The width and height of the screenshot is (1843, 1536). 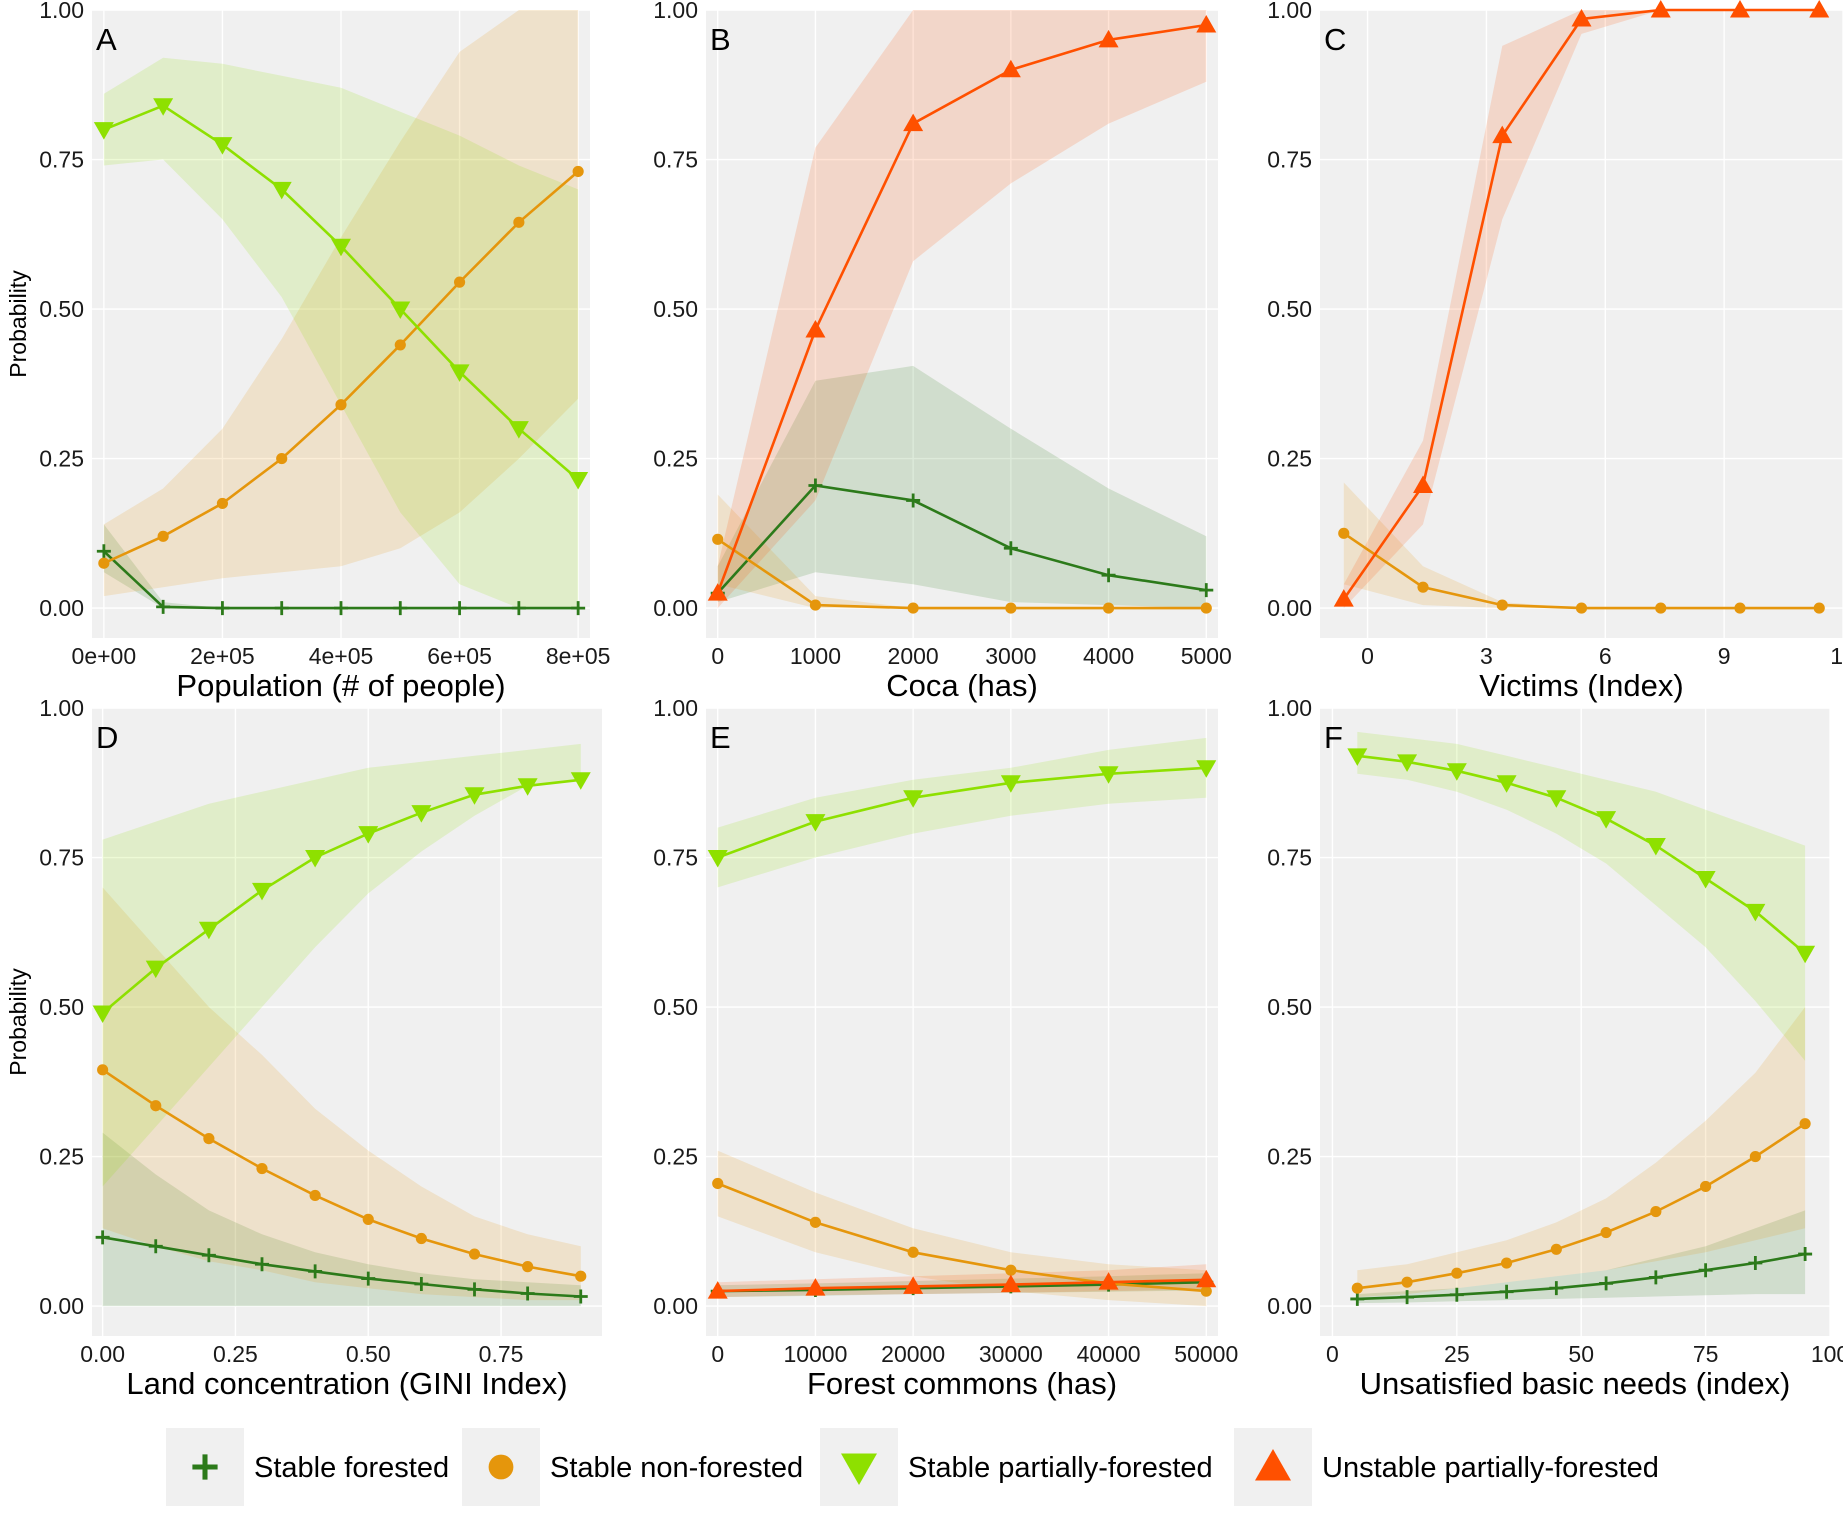 What do you see at coordinates (675, 1157) in the screenshot?
I see `y-tick-label: 0.25` at bounding box center [675, 1157].